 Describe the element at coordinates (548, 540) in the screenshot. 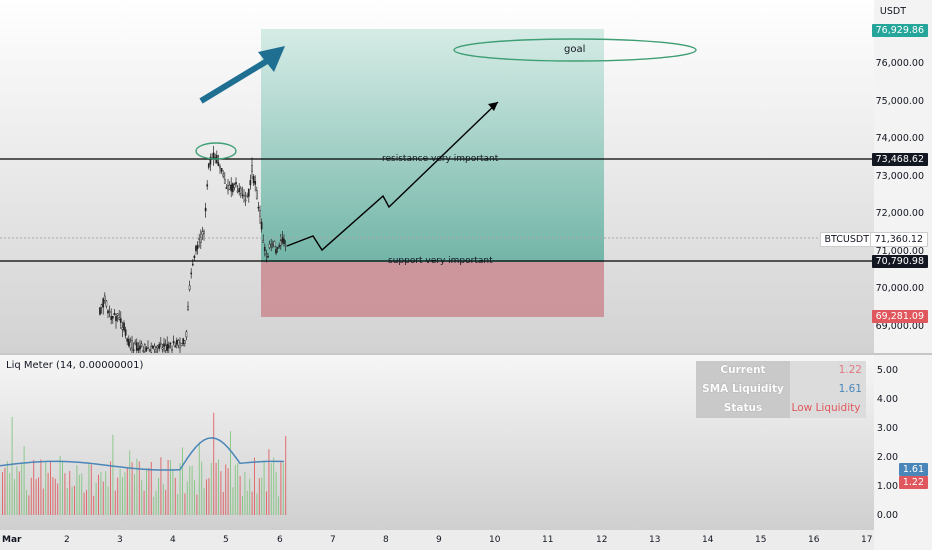

I see `date-axis-label: 11` at that location.